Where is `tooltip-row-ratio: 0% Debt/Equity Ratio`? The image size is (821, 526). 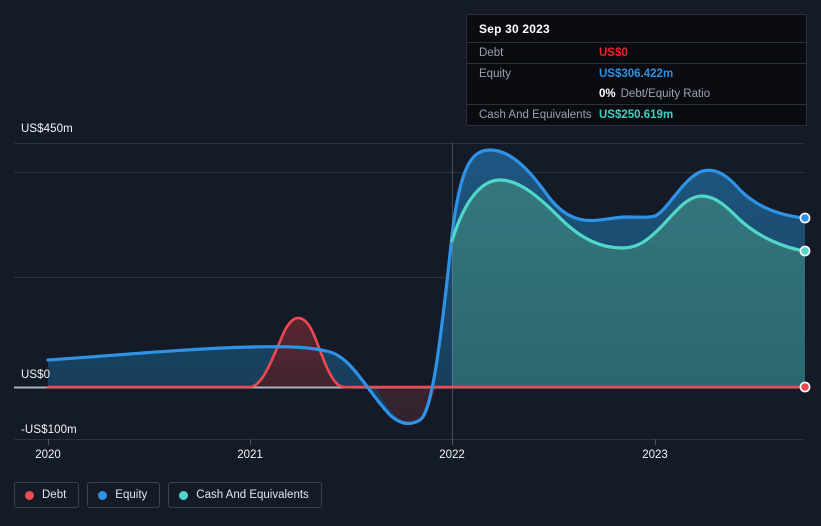 tooltip-row-ratio: 0% Debt/Equity Ratio is located at coordinates (636, 94).